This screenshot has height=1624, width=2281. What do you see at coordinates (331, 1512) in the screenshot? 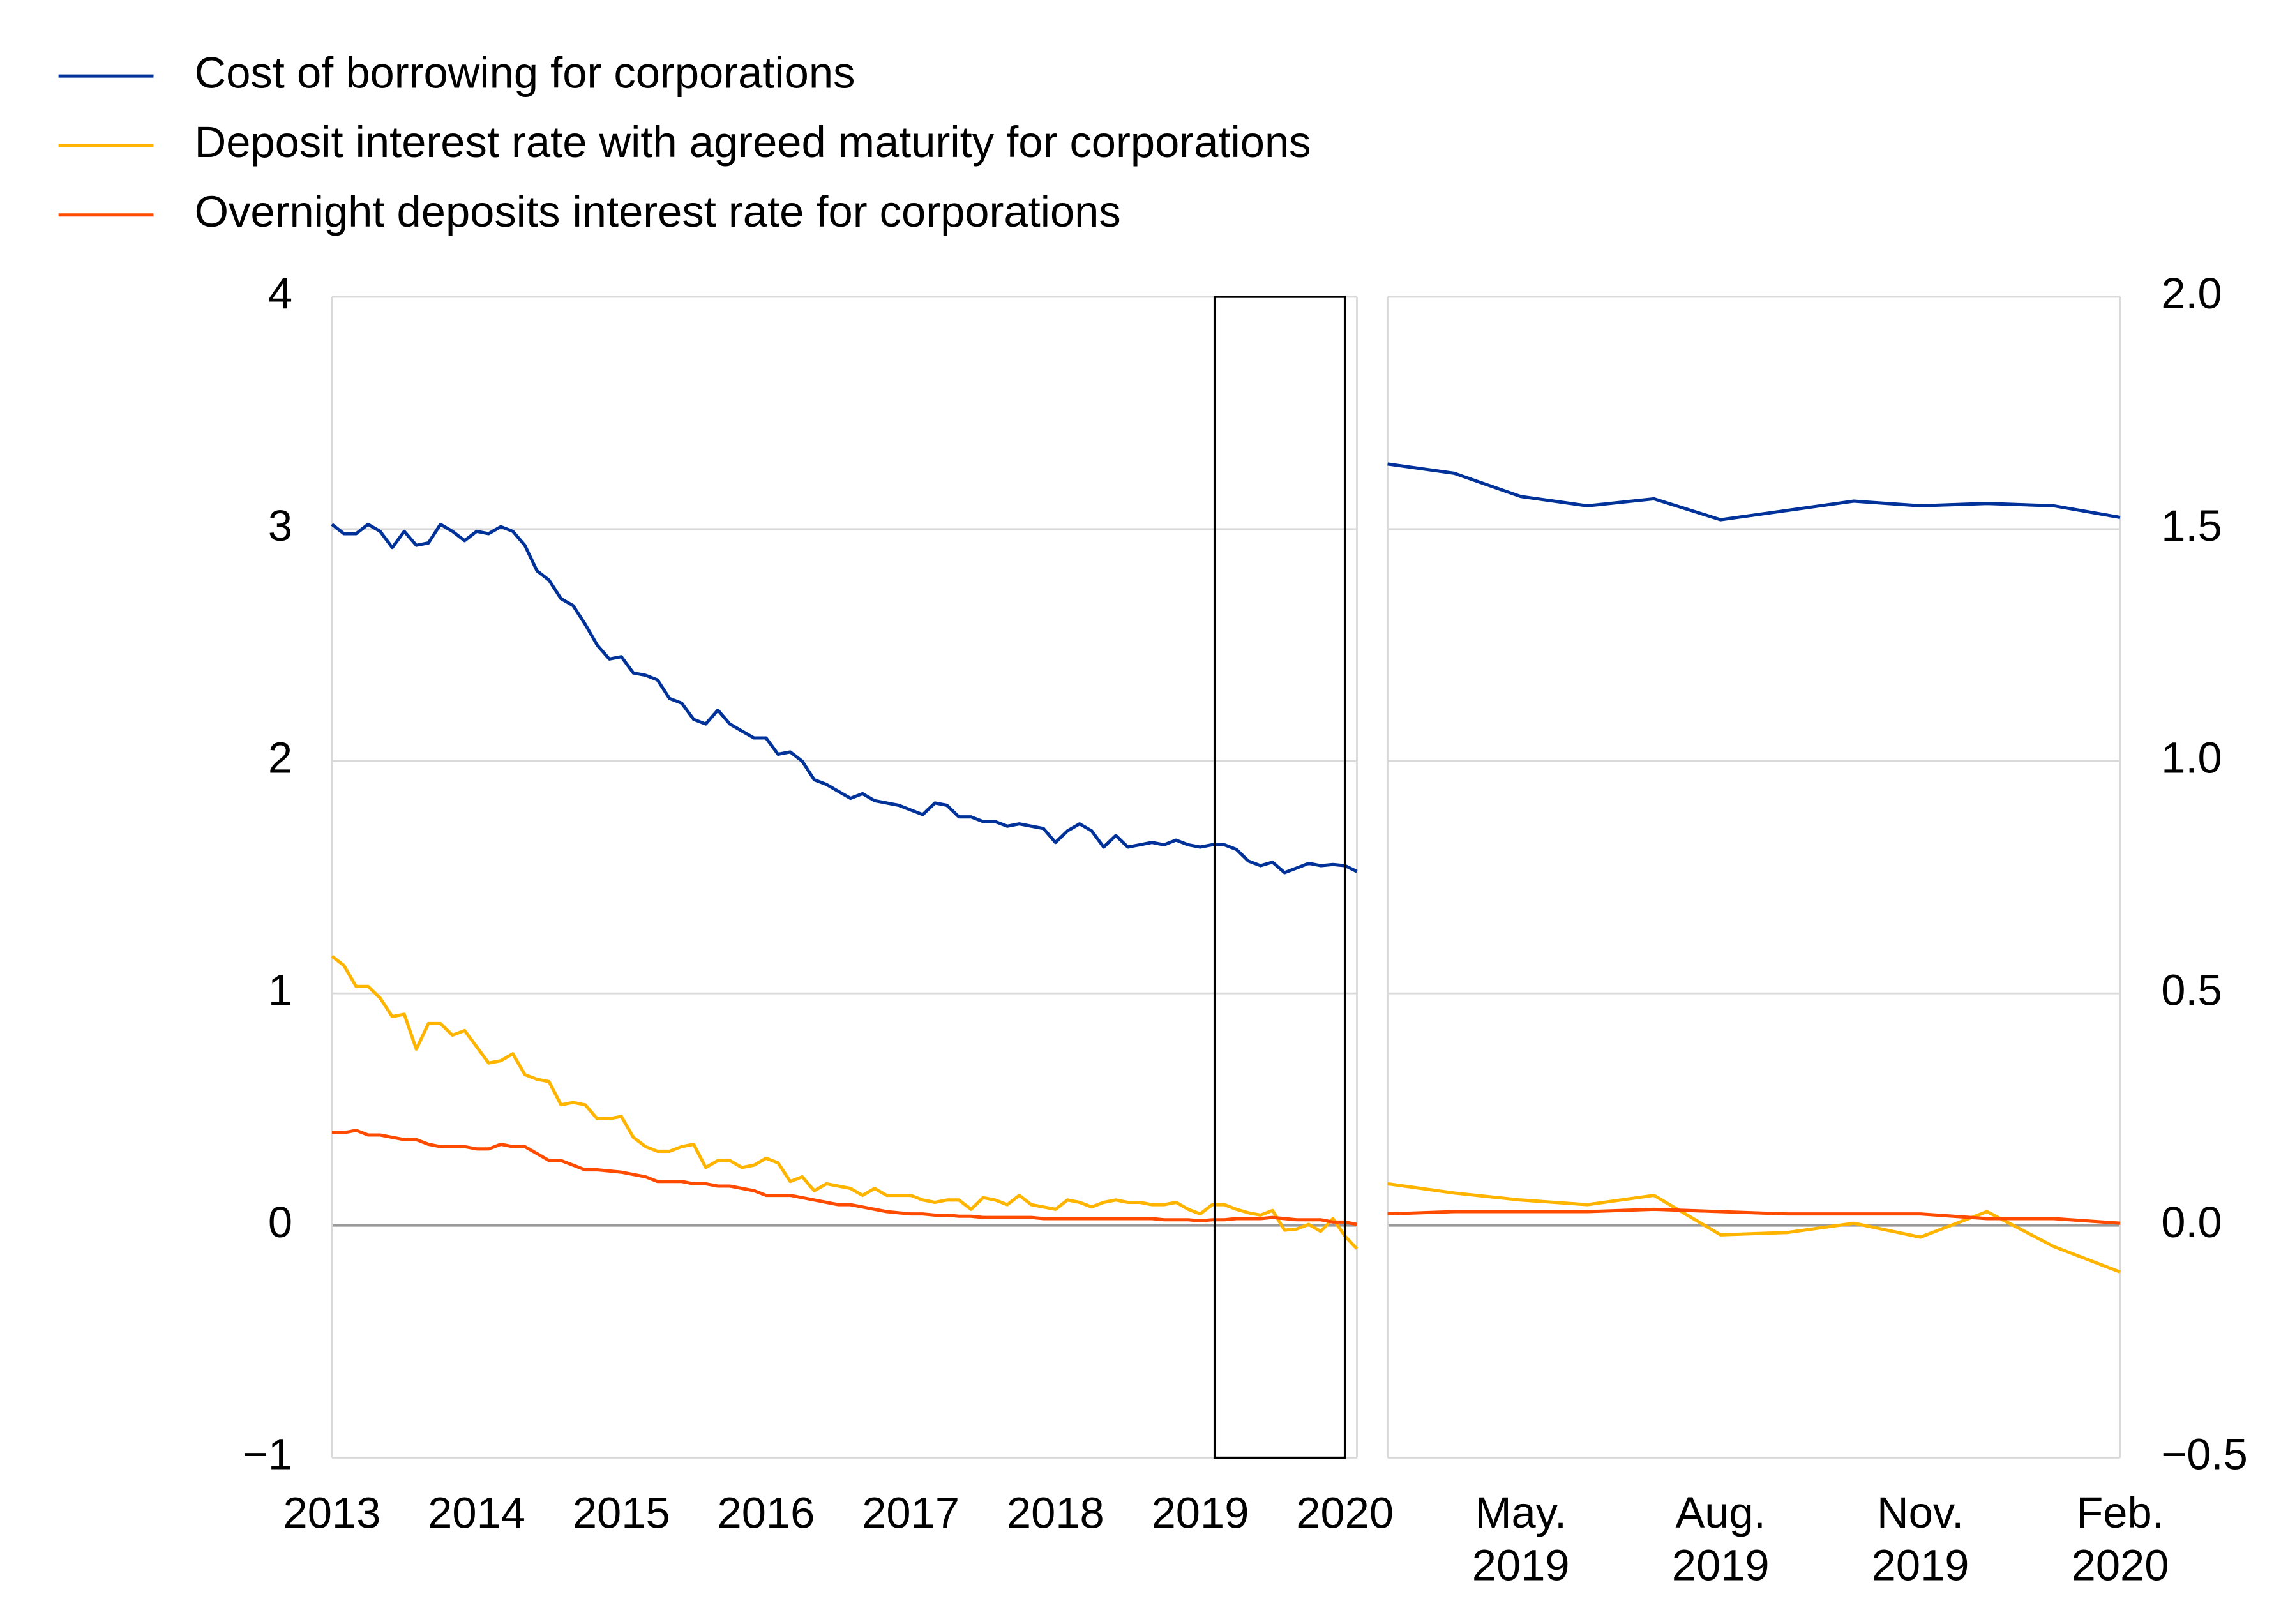
I see `x-tick-label: 2013` at bounding box center [331, 1512].